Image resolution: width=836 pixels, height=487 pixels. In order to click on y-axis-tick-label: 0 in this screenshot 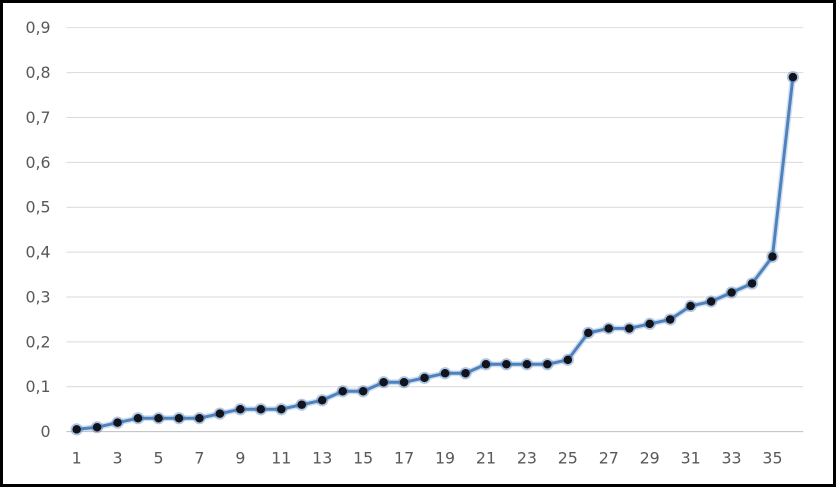, I will do `click(46, 431)`.